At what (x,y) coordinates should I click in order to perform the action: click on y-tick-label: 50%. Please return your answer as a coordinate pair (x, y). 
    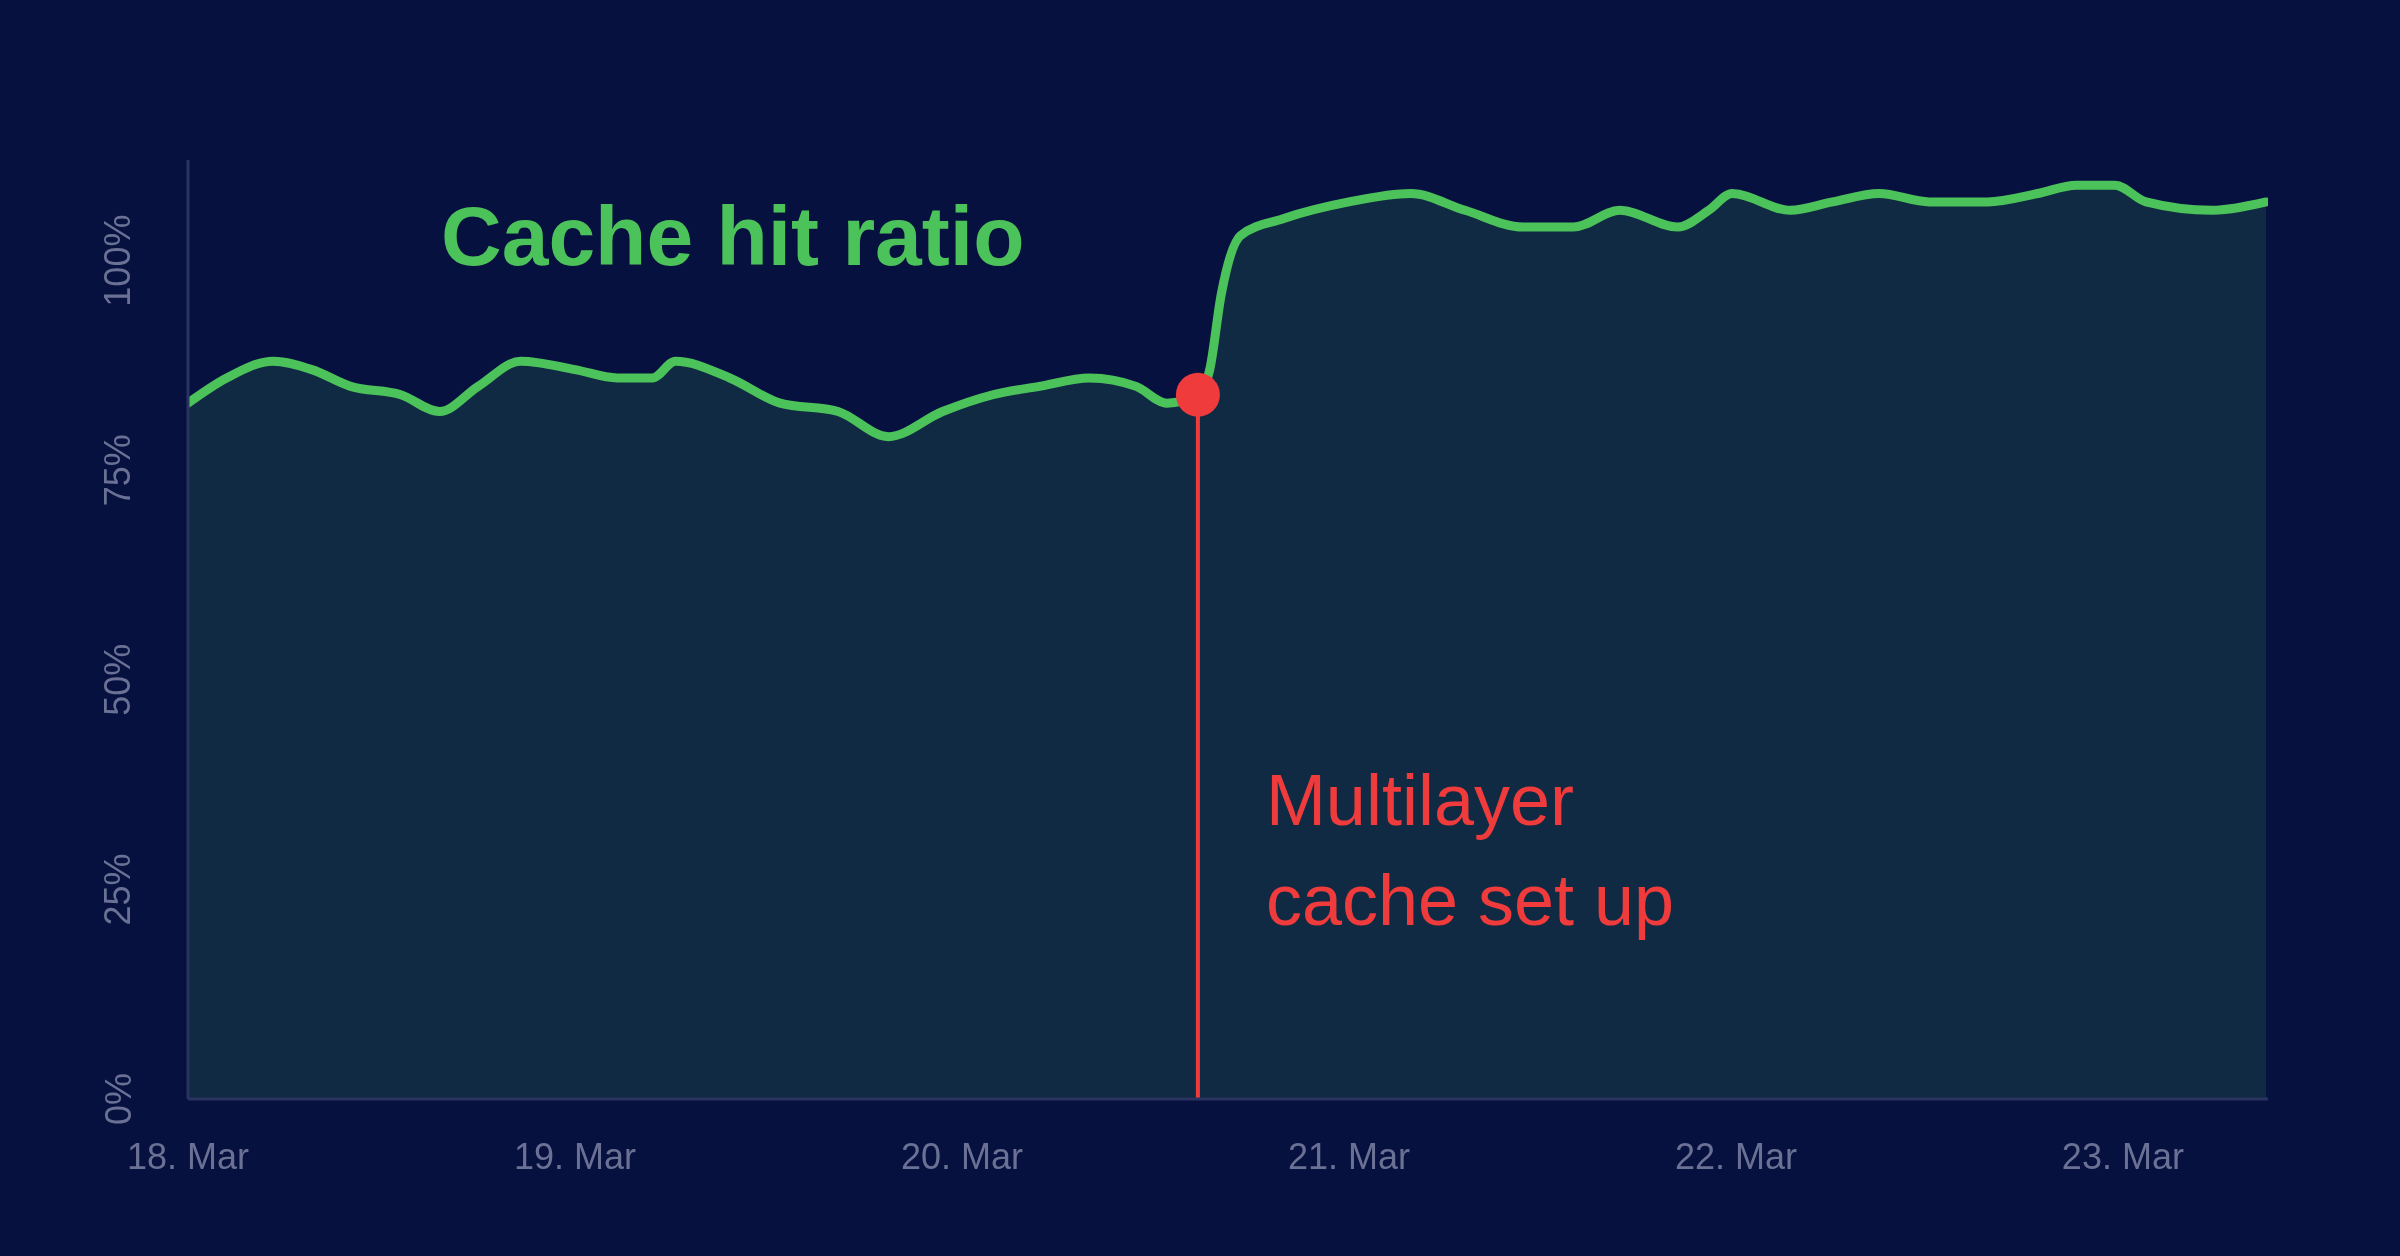
    Looking at the image, I should click on (118, 679).